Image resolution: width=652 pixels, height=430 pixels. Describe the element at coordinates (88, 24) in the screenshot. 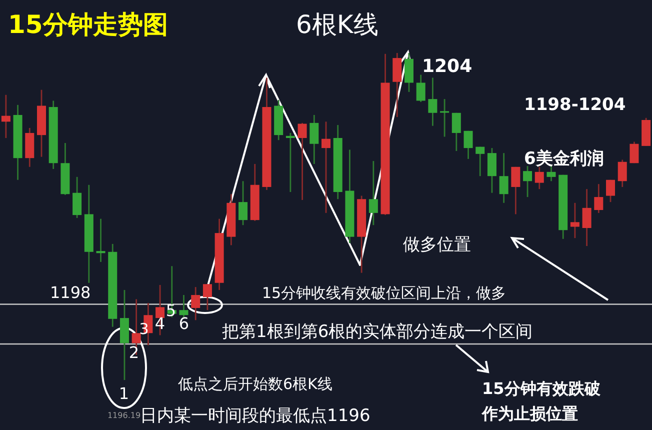

I see `chart-title: 15分钟走势图` at that location.